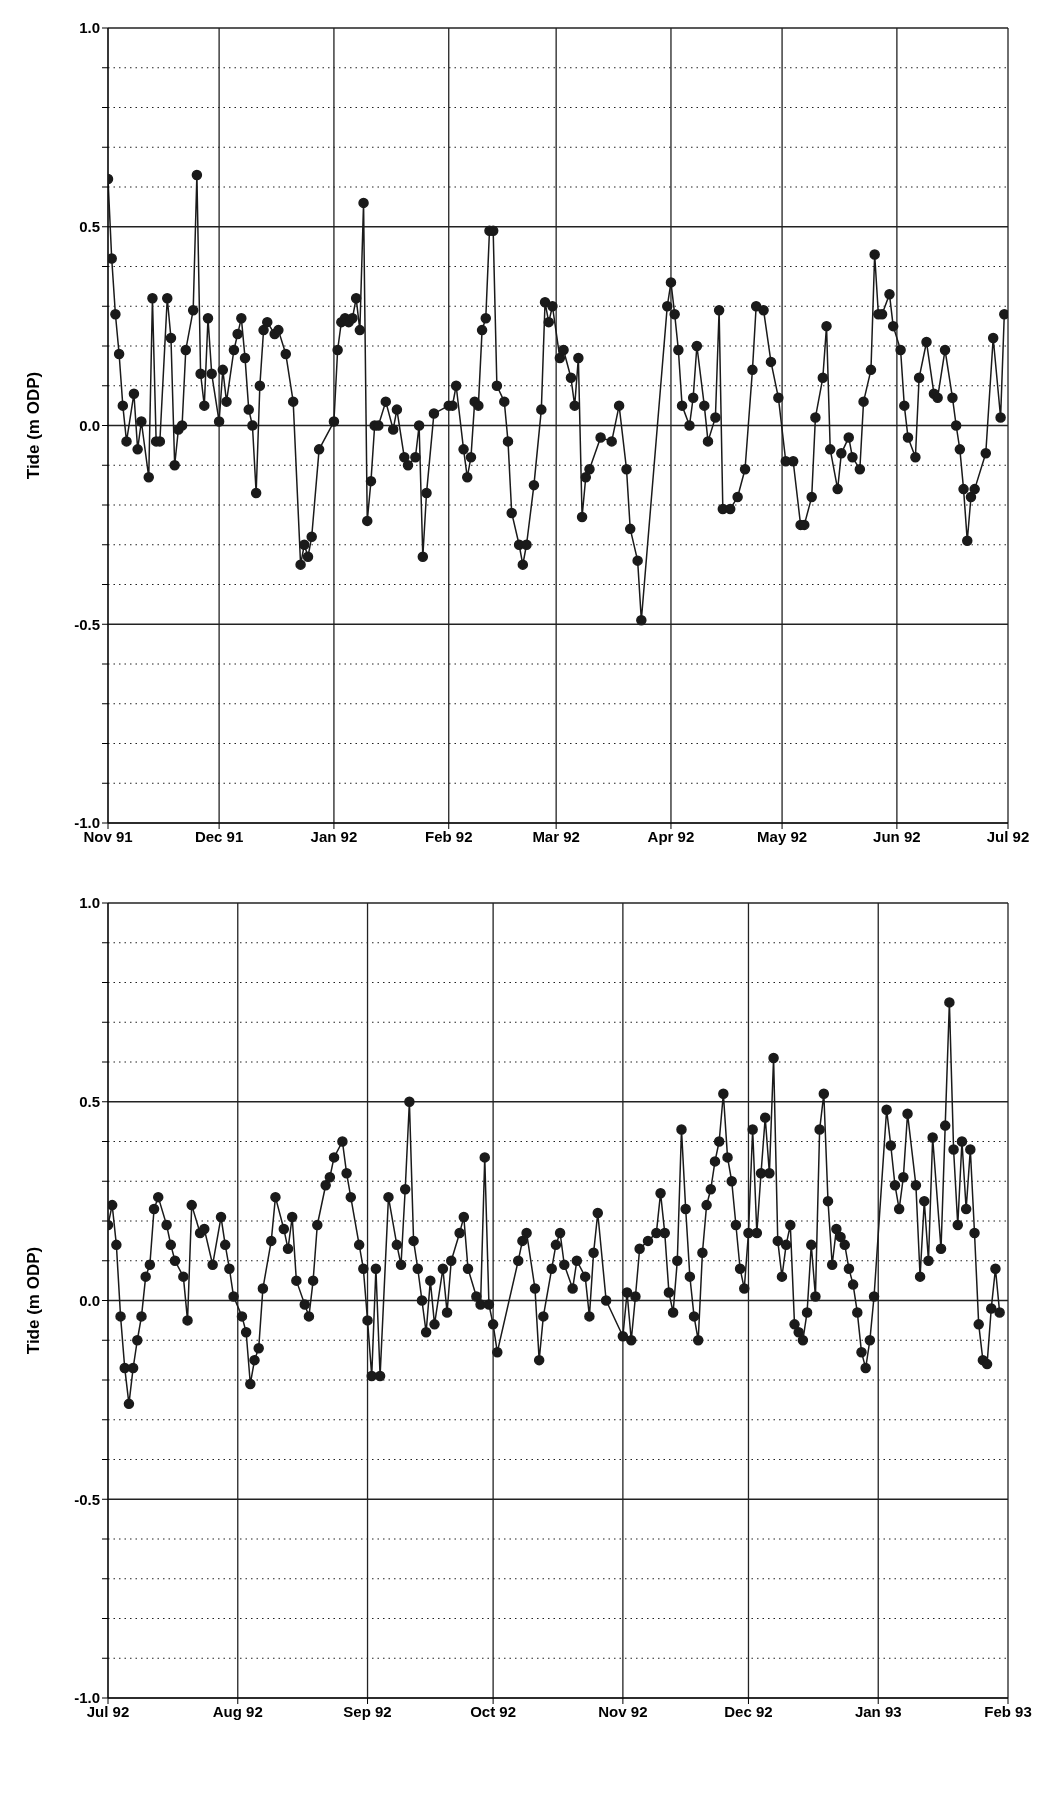 Image resolution: width=1064 pixels, height=1817 pixels. What do you see at coordinates (671, 836) in the screenshot?
I see `x-tick-label: Apr 92` at bounding box center [671, 836].